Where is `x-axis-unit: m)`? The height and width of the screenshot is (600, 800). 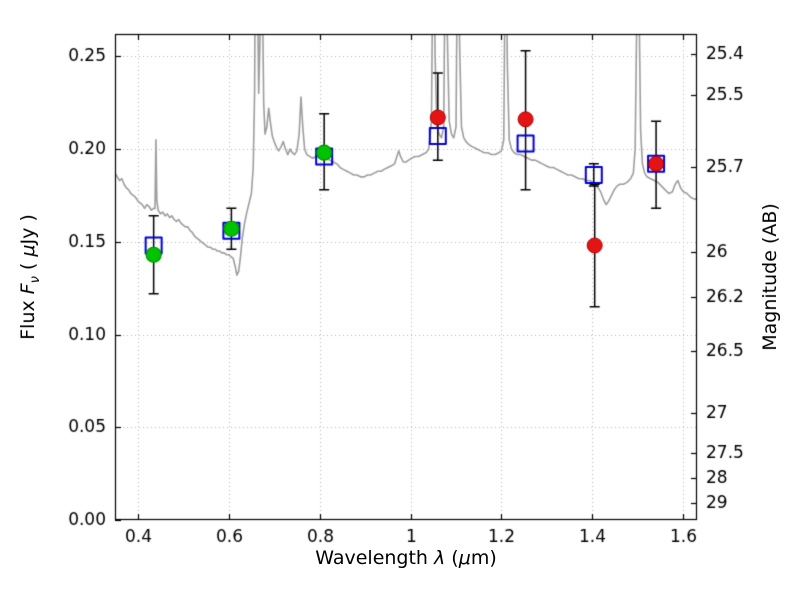
x-axis-unit: m) is located at coordinates (483, 558).